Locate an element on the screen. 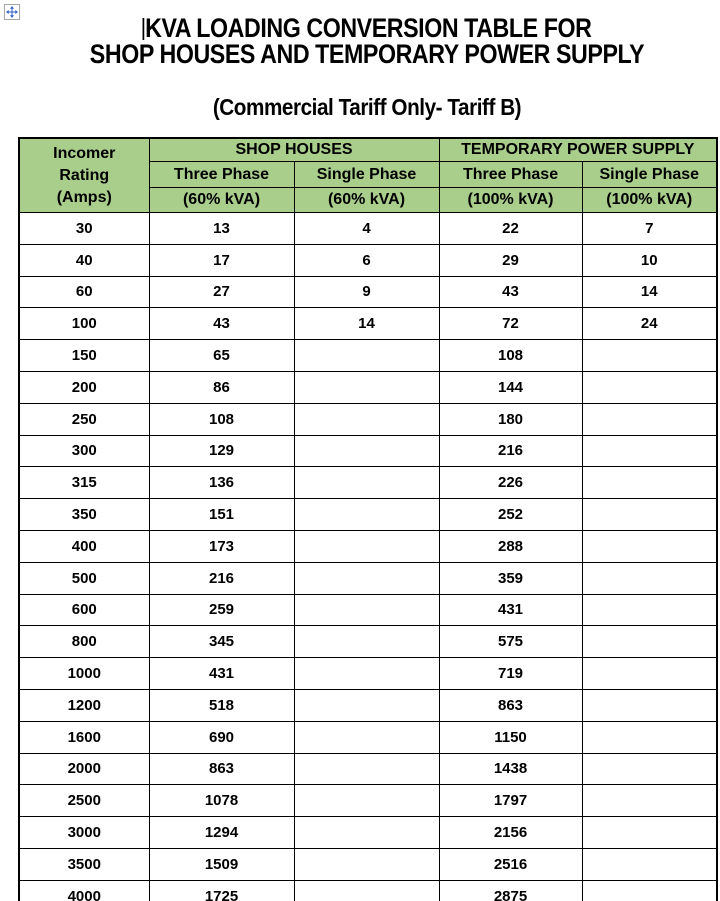  document-subtitle: (Commercial Tariff Only- Tariff B) is located at coordinates (367, 107).